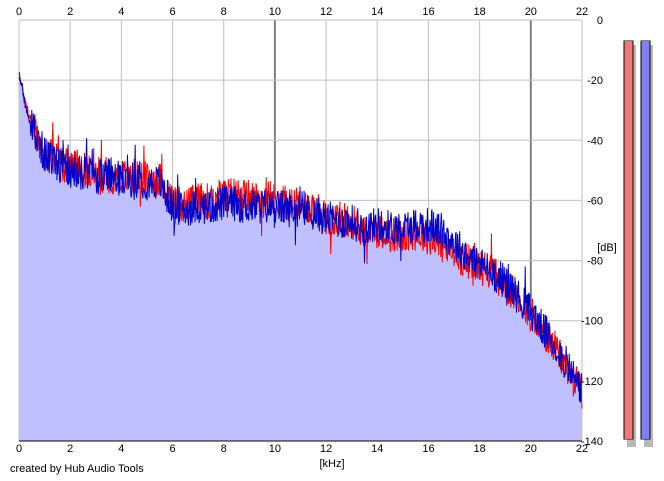 The image size is (664, 481). Describe the element at coordinates (377, 449) in the screenshot. I see `x-tick-label-bottom: 14` at that location.